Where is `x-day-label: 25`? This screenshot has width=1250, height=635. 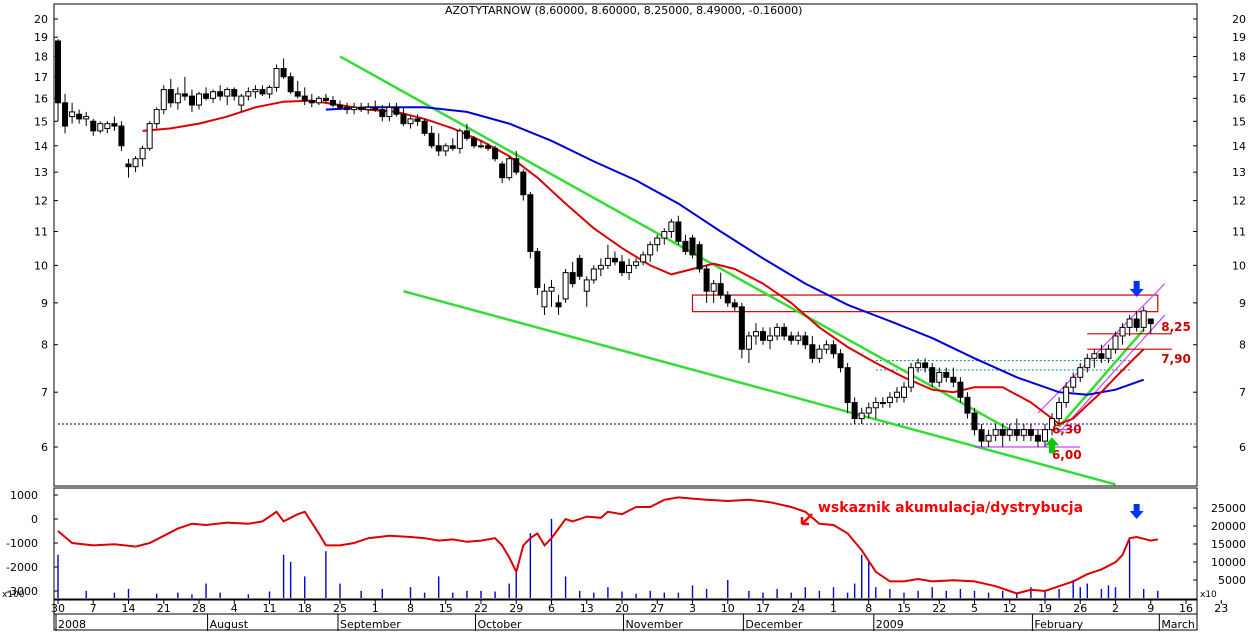 x-day-label: 25 is located at coordinates (340, 608).